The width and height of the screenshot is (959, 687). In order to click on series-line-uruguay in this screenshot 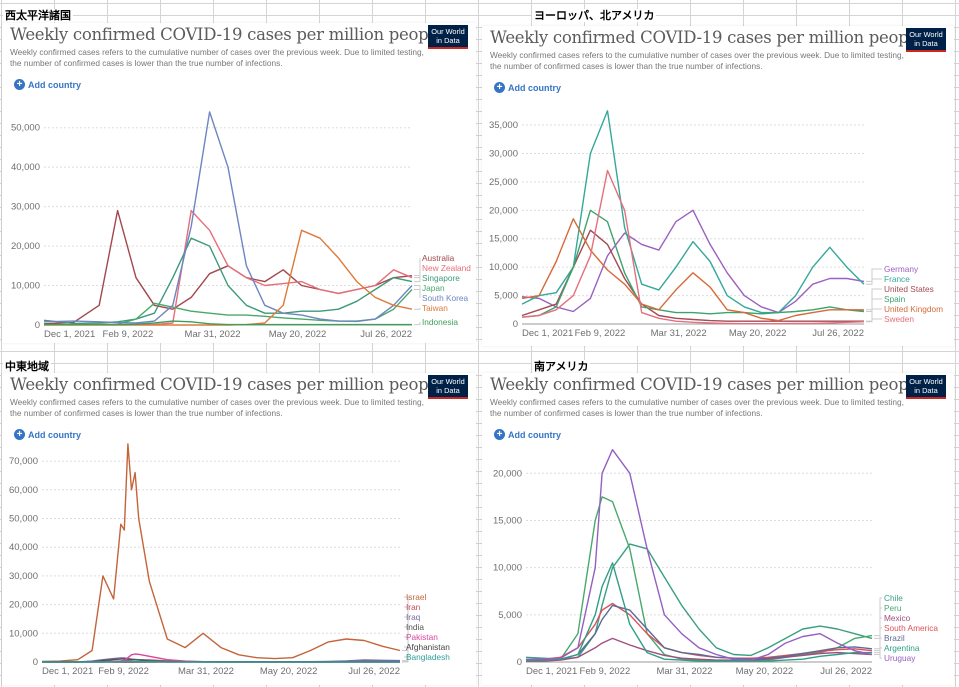, I will do `click(699, 554)`.